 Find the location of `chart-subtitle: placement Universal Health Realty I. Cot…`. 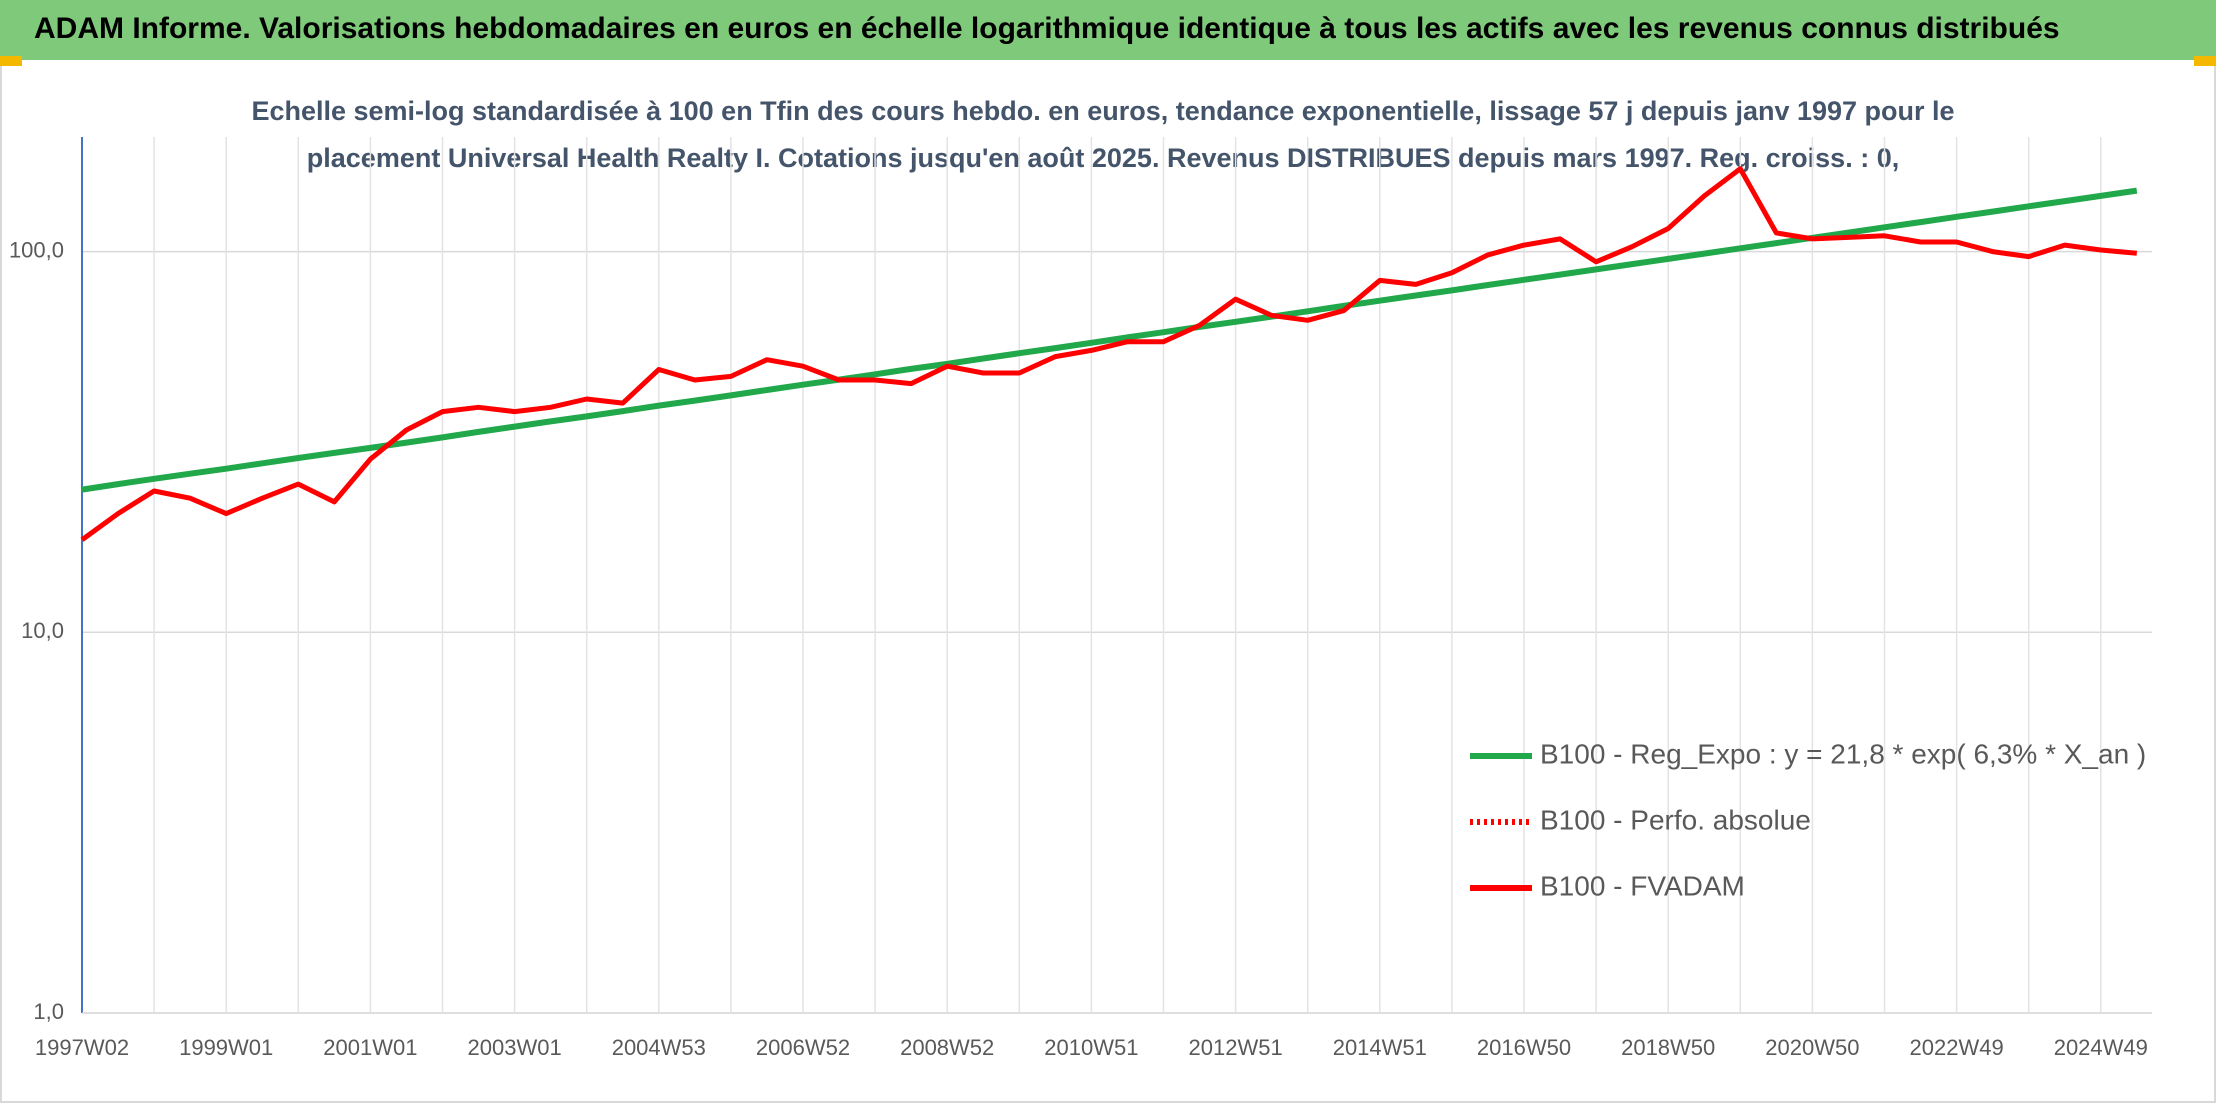

chart-subtitle: placement Universal Health Realty I. Cot… is located at coordinates (1103, 158).